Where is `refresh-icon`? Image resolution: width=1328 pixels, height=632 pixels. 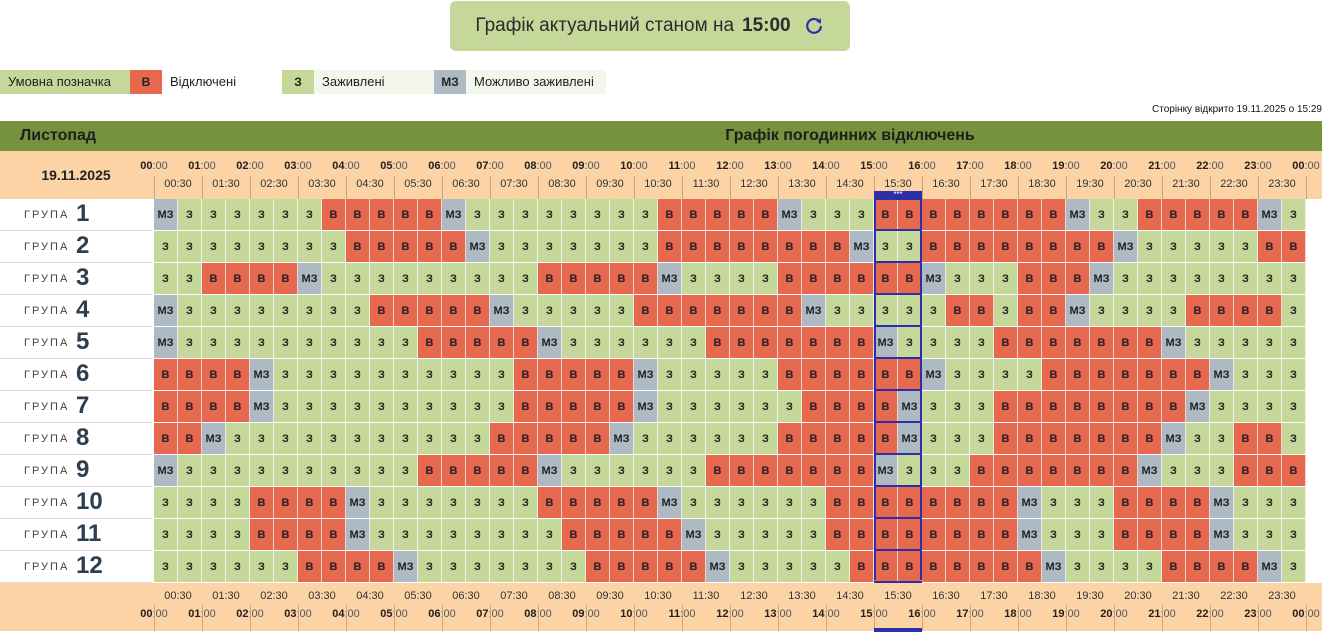
refresh-icon is located at coordinates (814, 26).